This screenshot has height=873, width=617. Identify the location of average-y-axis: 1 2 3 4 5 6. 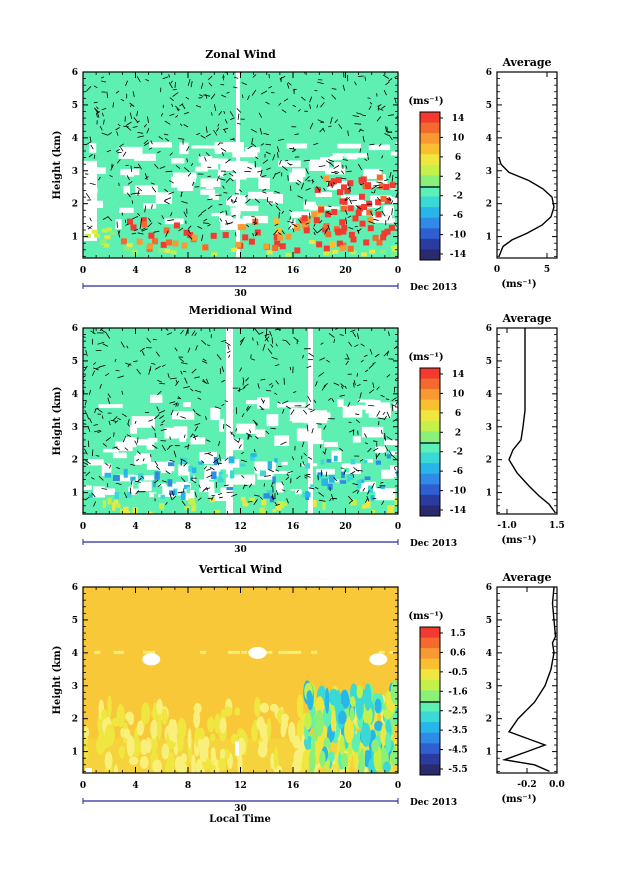
(521, 677).